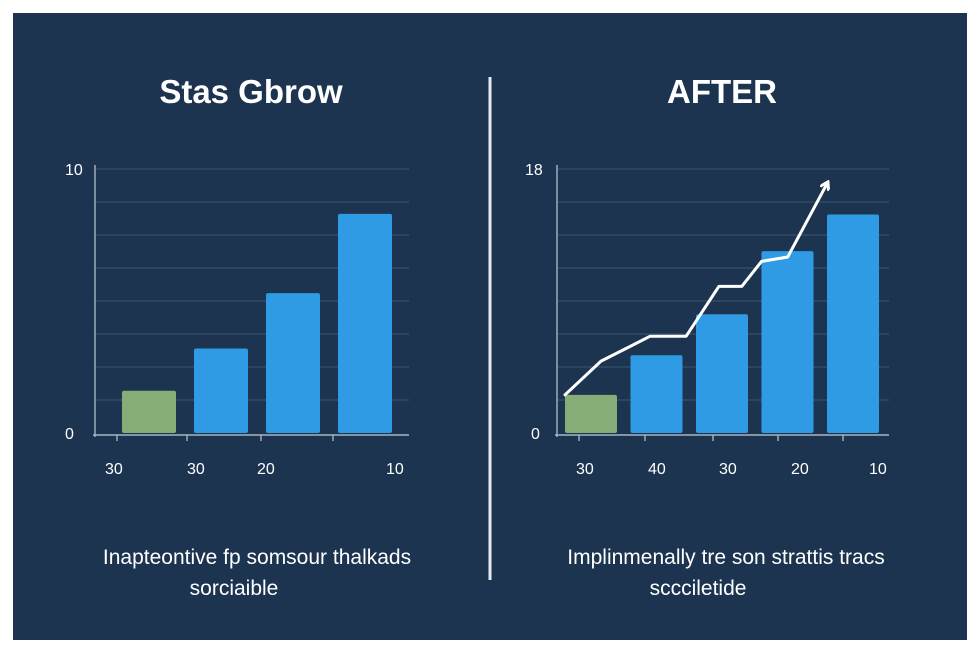 The width and height of the screenshot is (980, 653). What do you see at coordinates (251, 91) in the screenshot?
I see `left-chart-title: Stas Gbrow` at bounding box center [251, 91].